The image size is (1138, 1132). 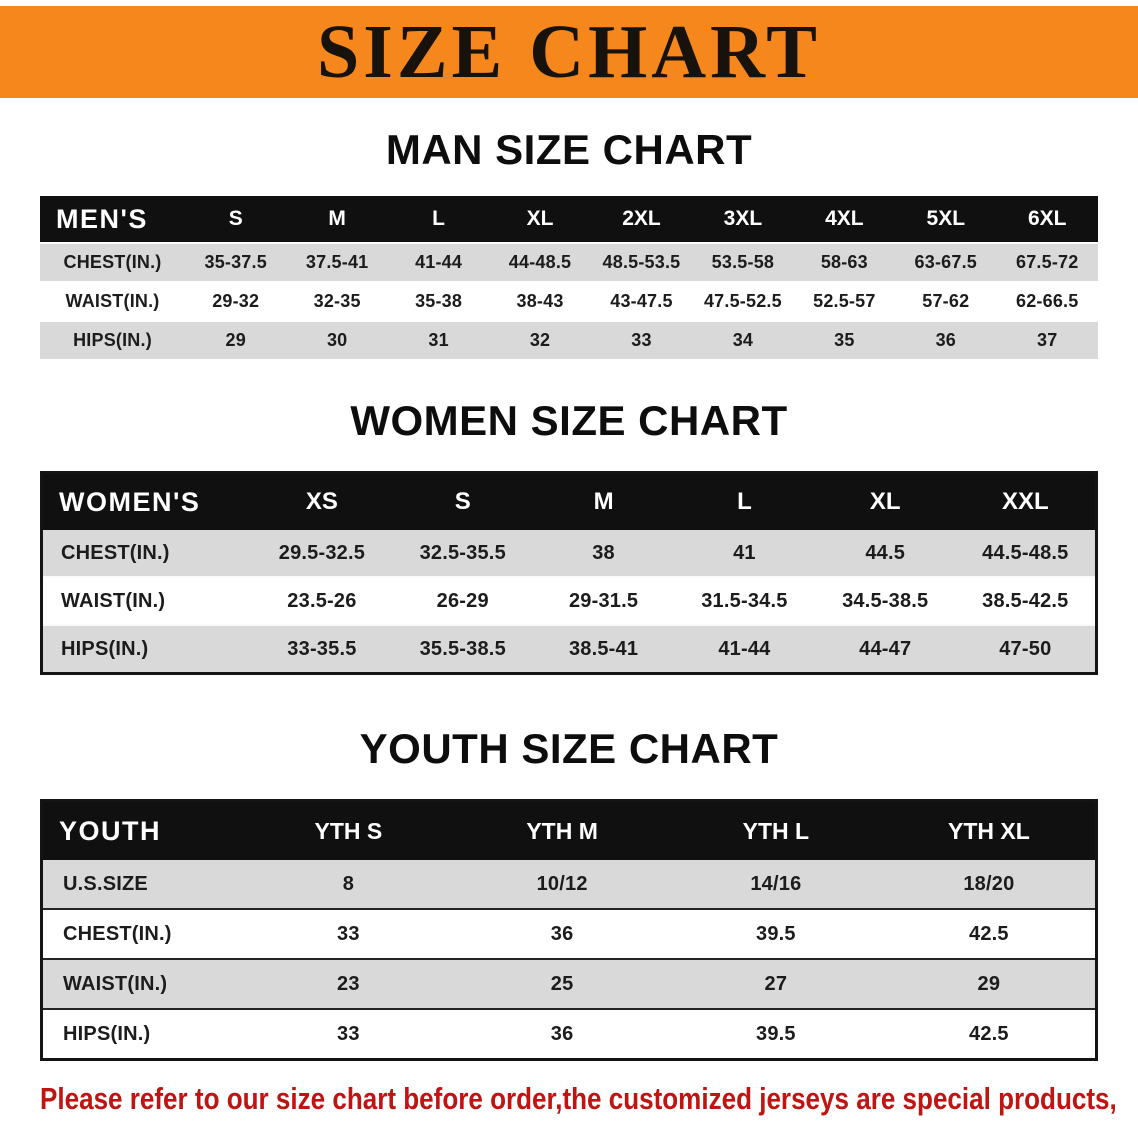 What do you see at coordinates (844, 341) in the screenshot?
I see `mens-cell-2-6: 35` at bounding box center [844, 341].